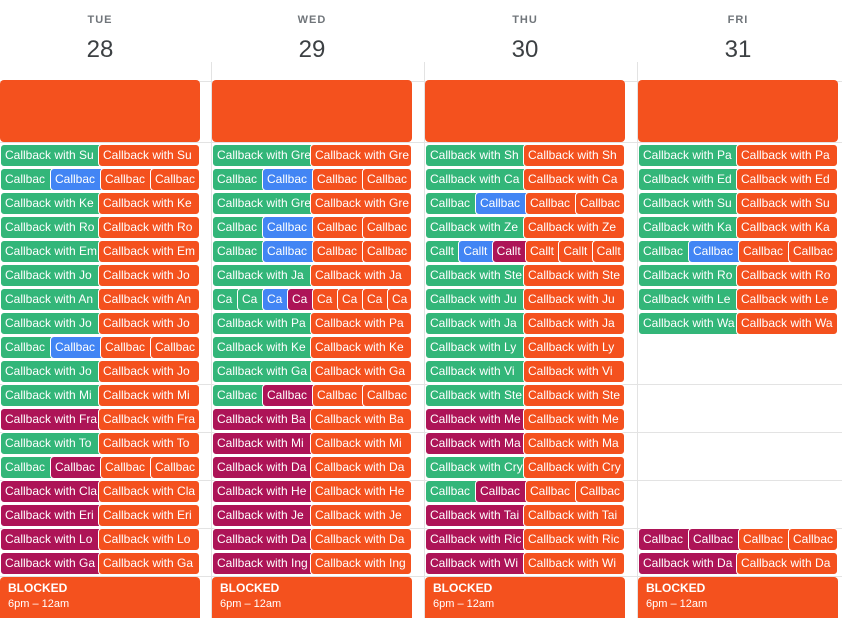  What do you see at coordinates (574, 347) in the screenshot?
I see `callback-event: Callback with Ly` at bounding box center [574, 347].